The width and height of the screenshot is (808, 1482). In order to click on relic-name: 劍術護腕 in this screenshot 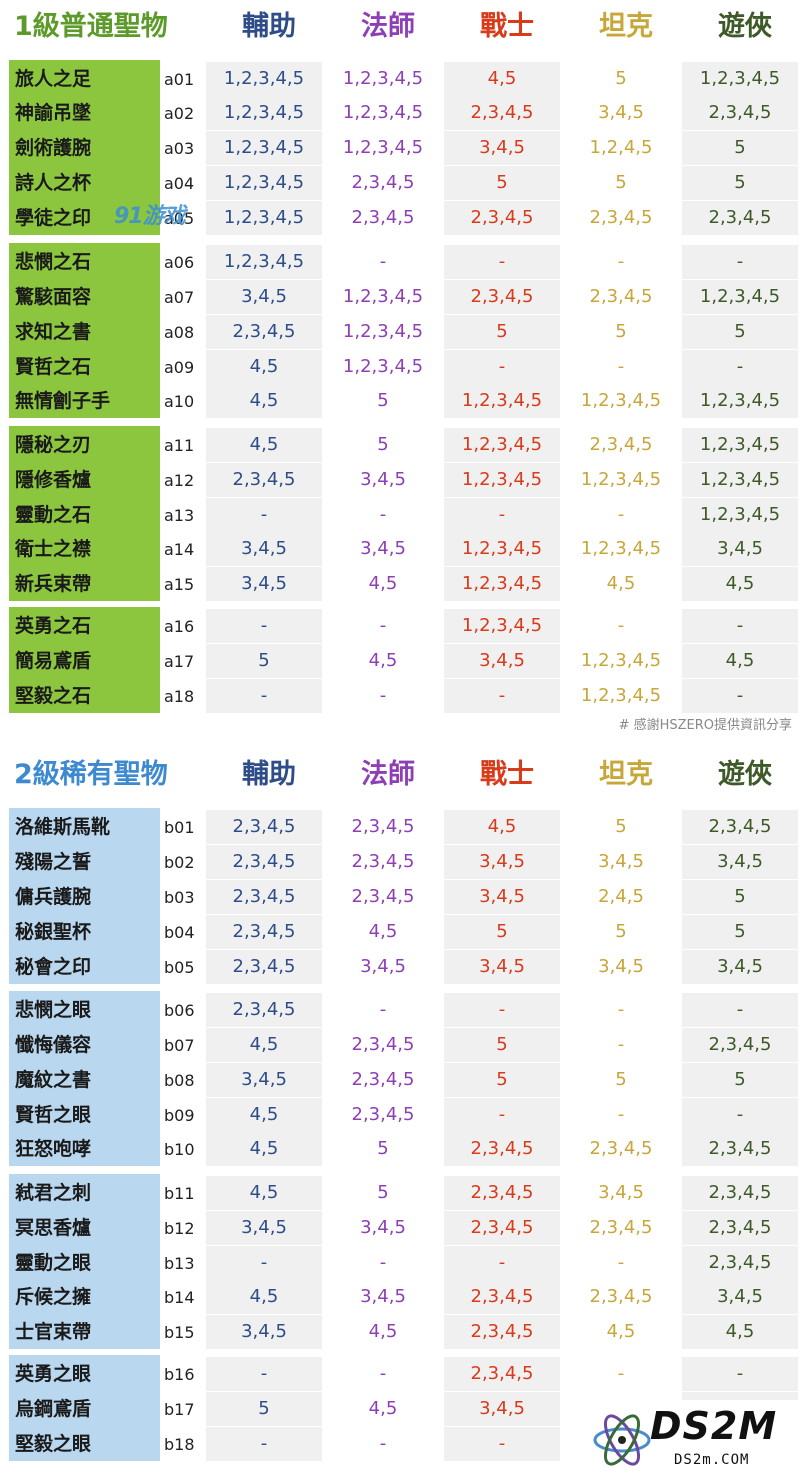, I will do `click(53, 148)`.